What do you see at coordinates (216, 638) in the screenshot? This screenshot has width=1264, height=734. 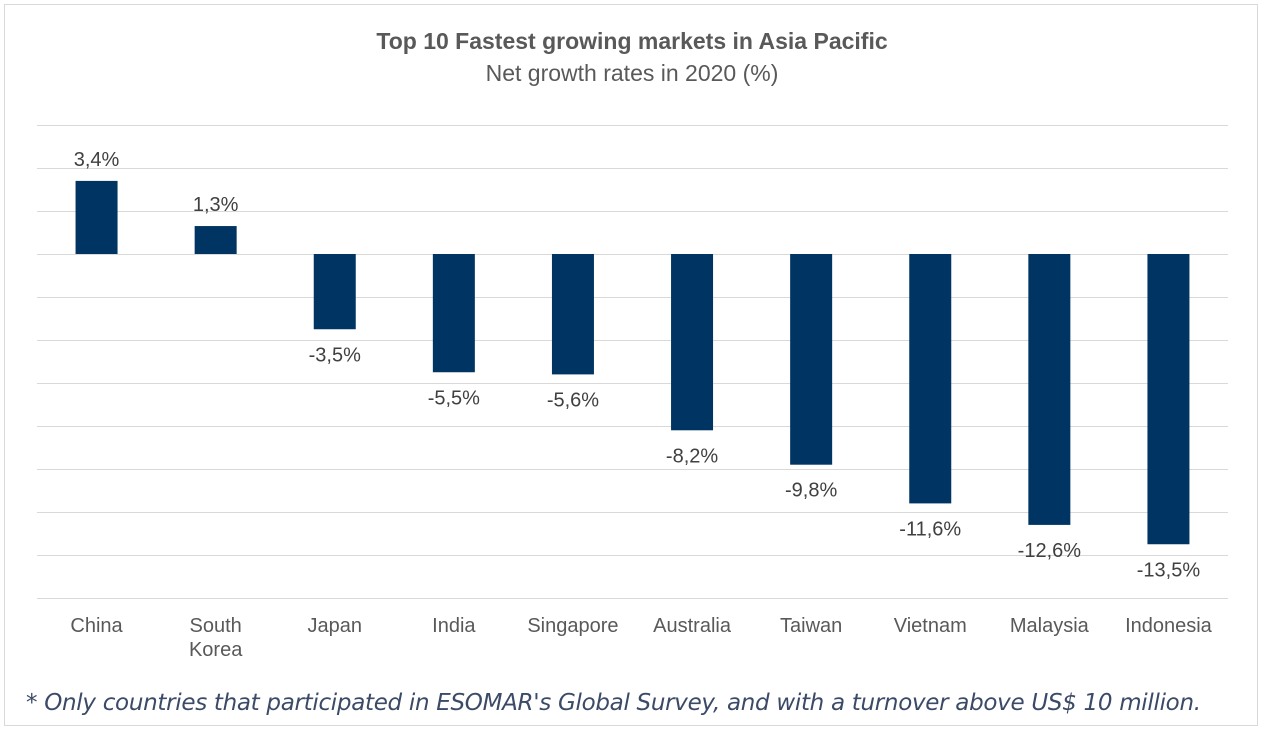 I see `x-tick-label: South Korea` at bounding box center [216, 638].